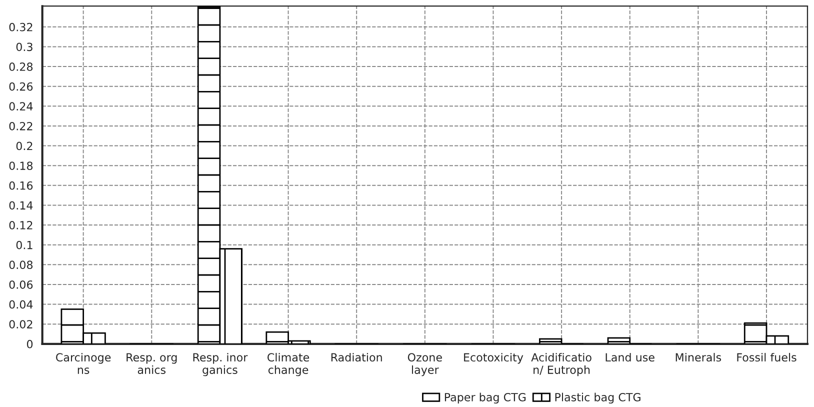 The width and height of the screenshot is (814, 407). What do you see at coordinates (485, 398) in the screenshot?
I see `legend-label: Paper bag CTG` at bounding box center [485, 398].